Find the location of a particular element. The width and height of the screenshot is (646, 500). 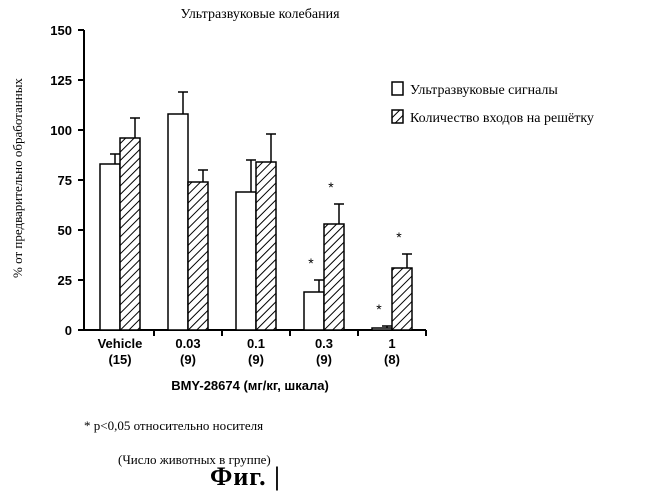

legend-swatch-hatched is located at coordinates (397, 116).